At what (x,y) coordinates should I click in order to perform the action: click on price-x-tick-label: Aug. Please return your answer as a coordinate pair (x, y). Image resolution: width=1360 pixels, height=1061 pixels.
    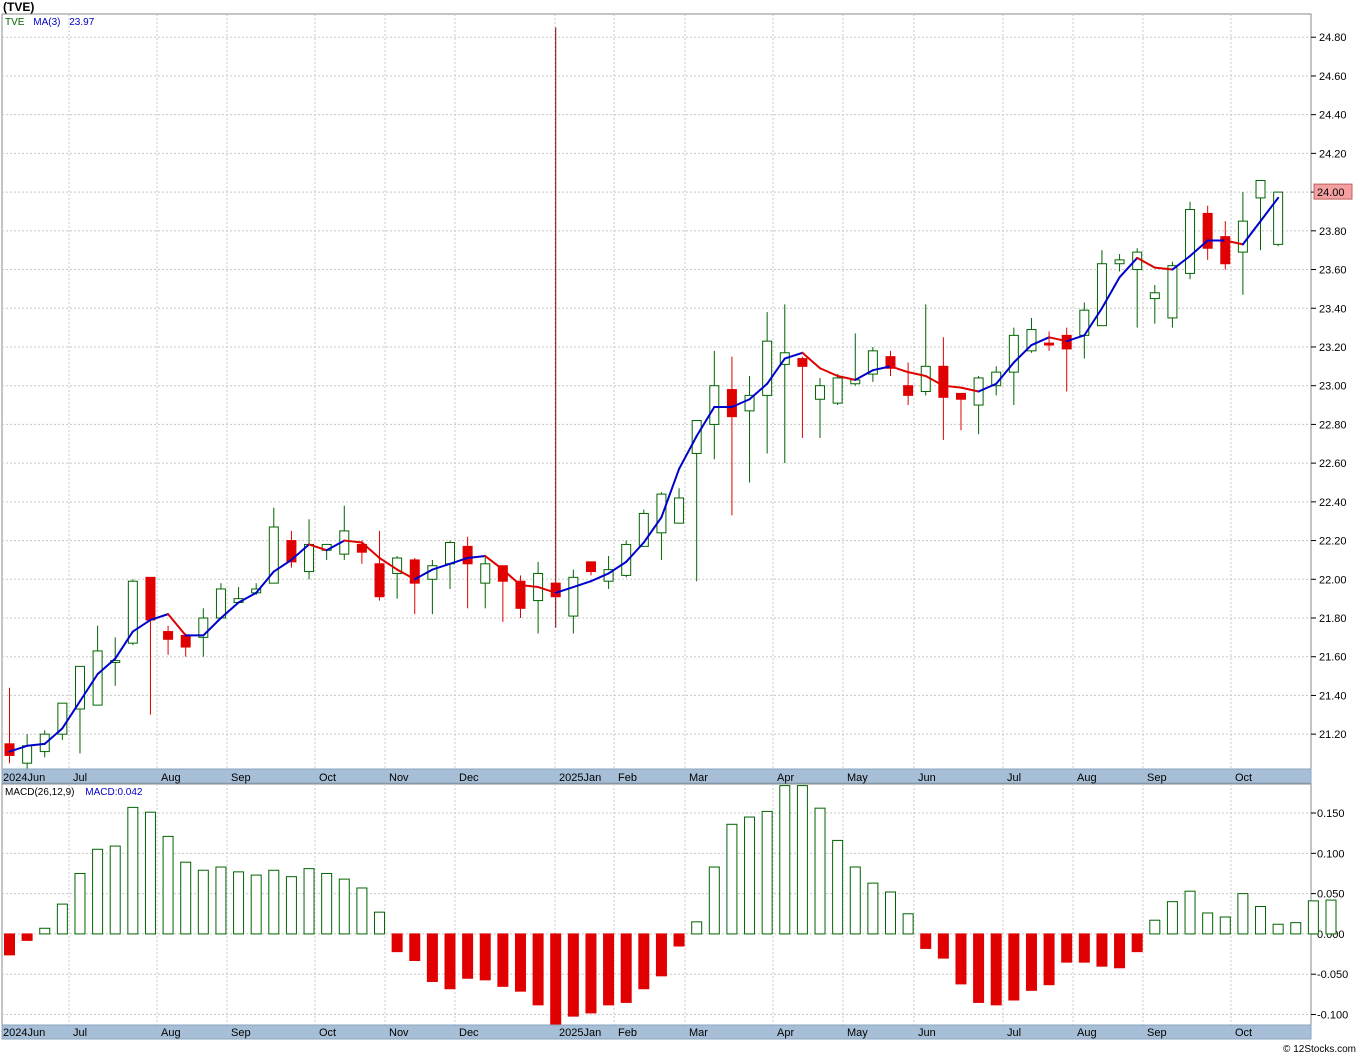
    Looking at the image, I should click on (171, 778).